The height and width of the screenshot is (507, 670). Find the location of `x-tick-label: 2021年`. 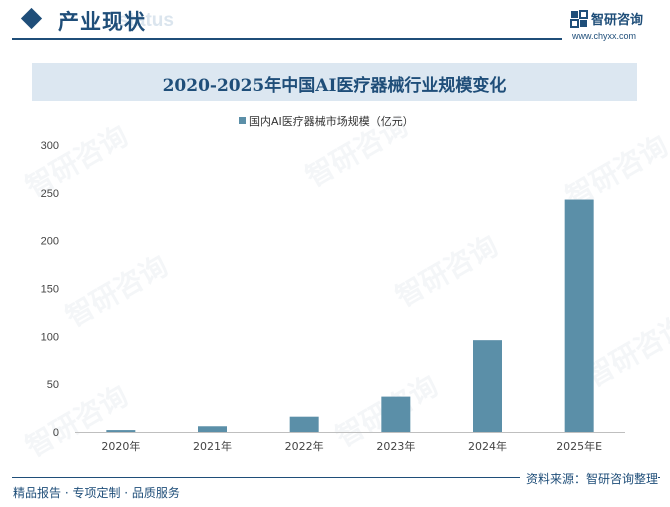

x-tick-label: 2021年 is located at coordinates (212, 446).